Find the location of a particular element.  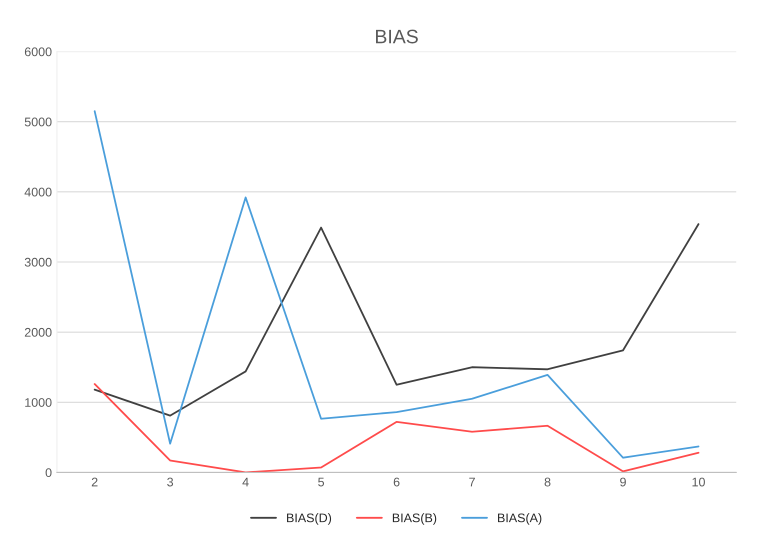

x-tick-label: 6 is located at coordinates (397, 482).